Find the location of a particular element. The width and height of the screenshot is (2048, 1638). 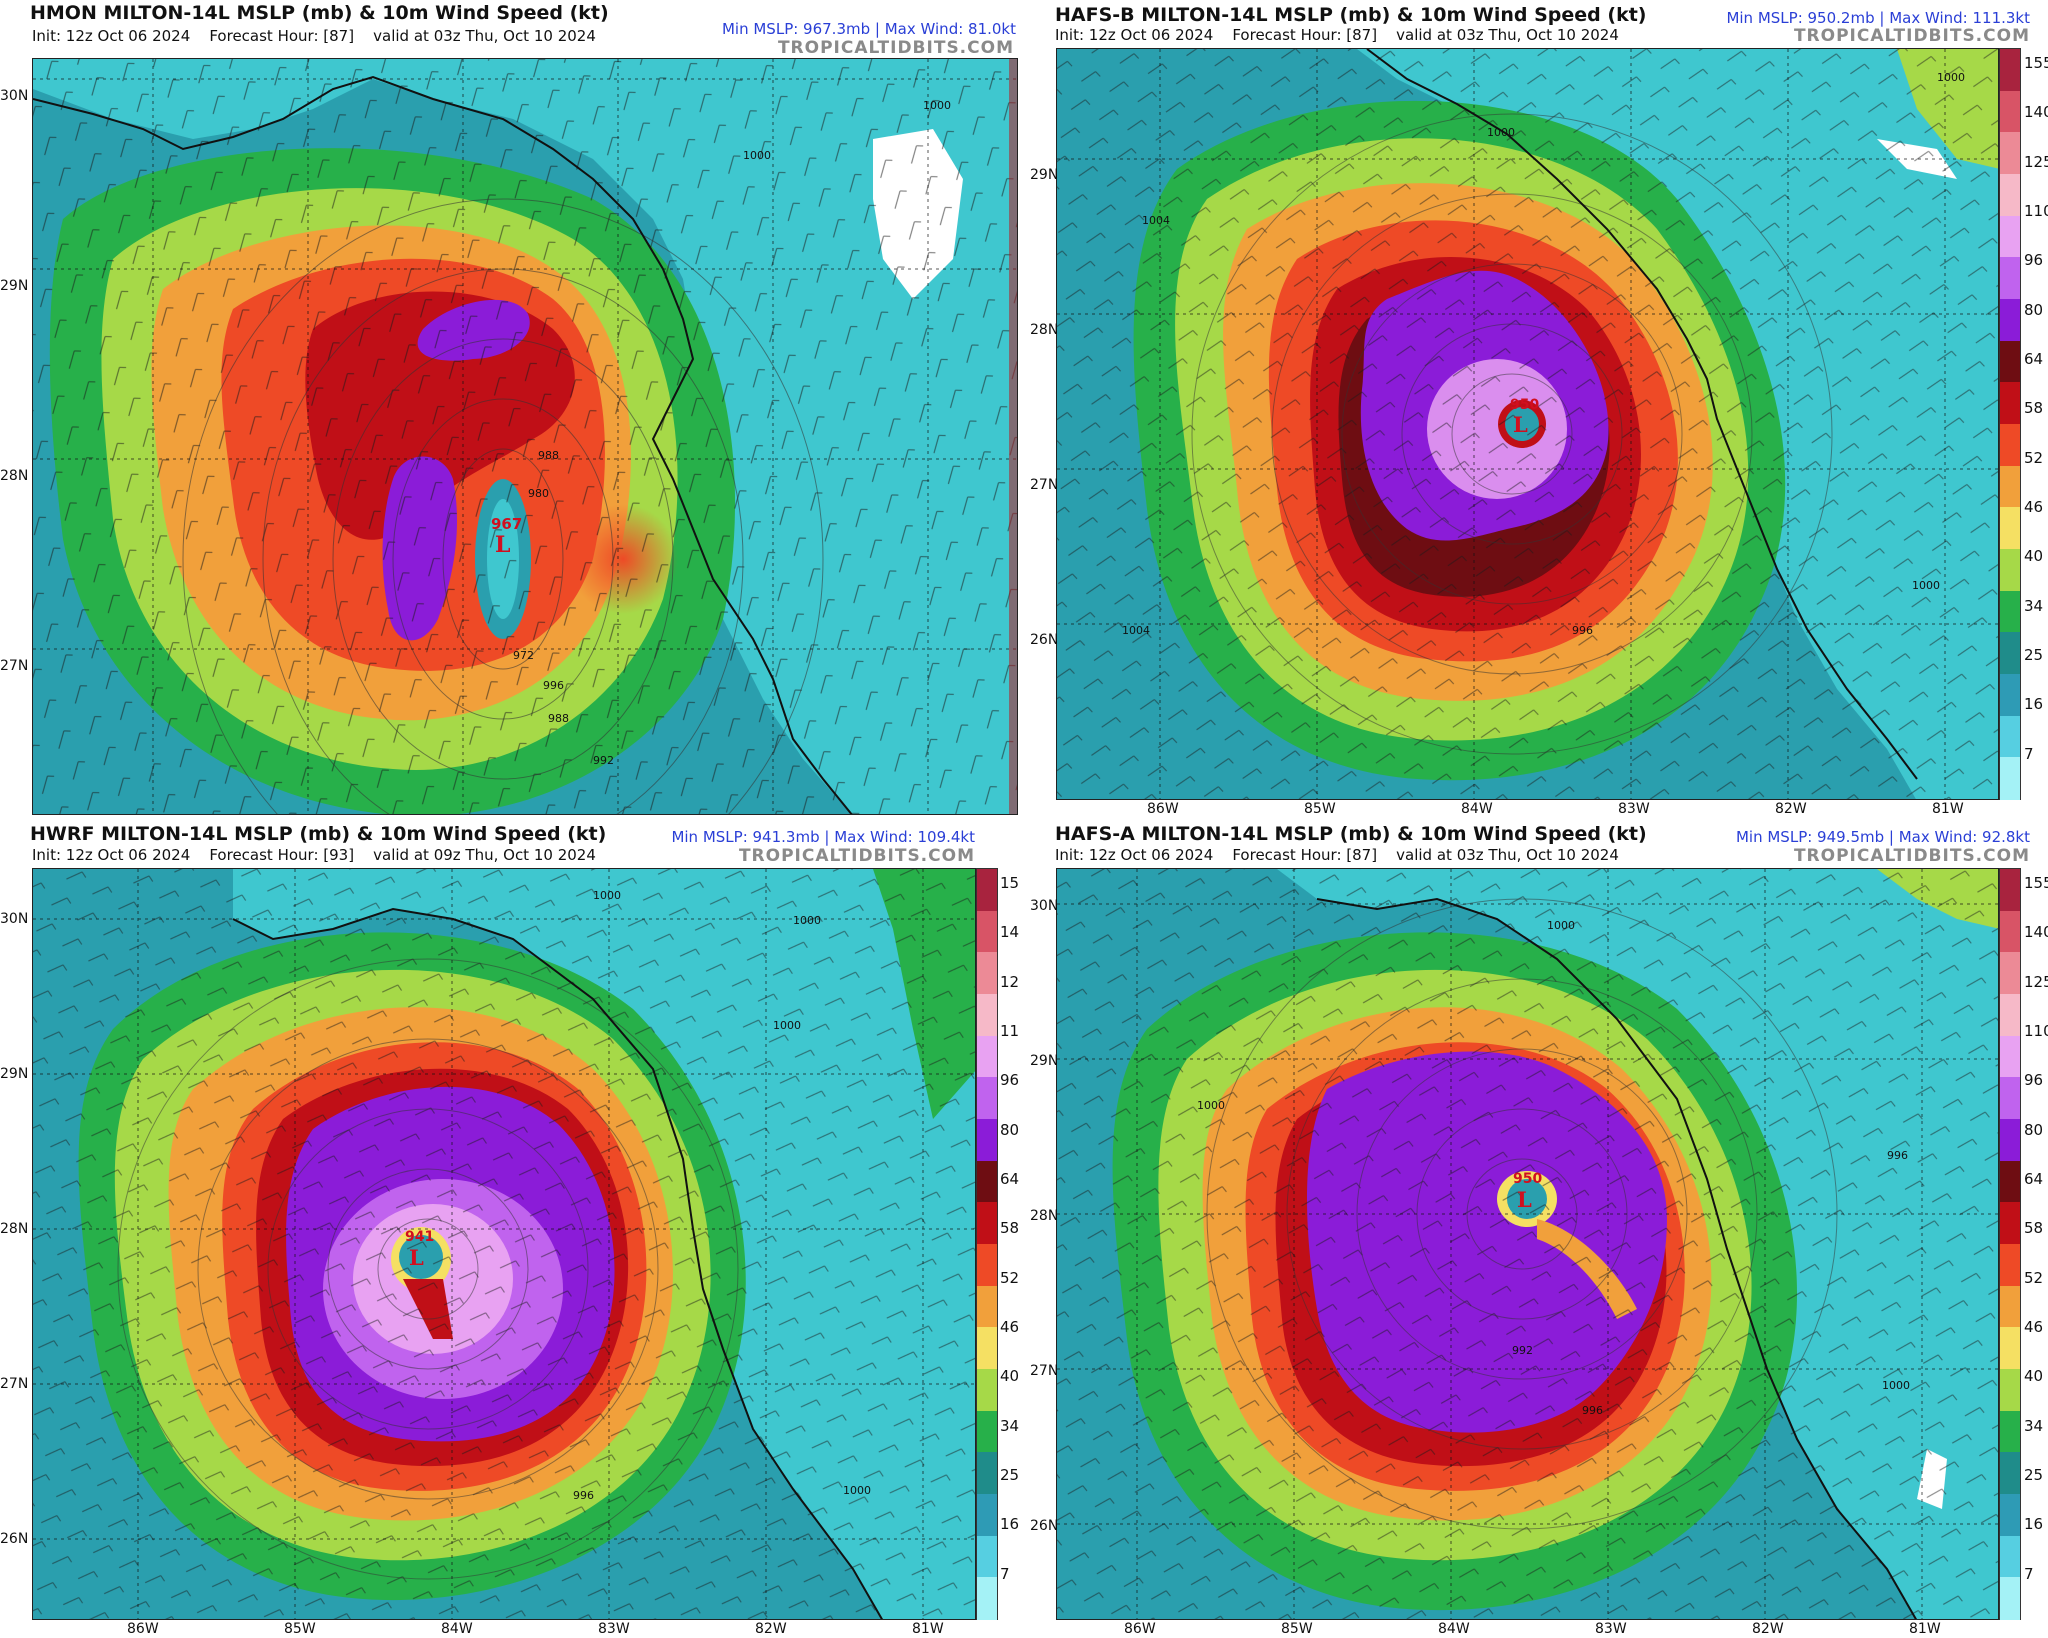

min-mslp: Min MSLP: 949.5mb is located at coordinates (1810, 837).